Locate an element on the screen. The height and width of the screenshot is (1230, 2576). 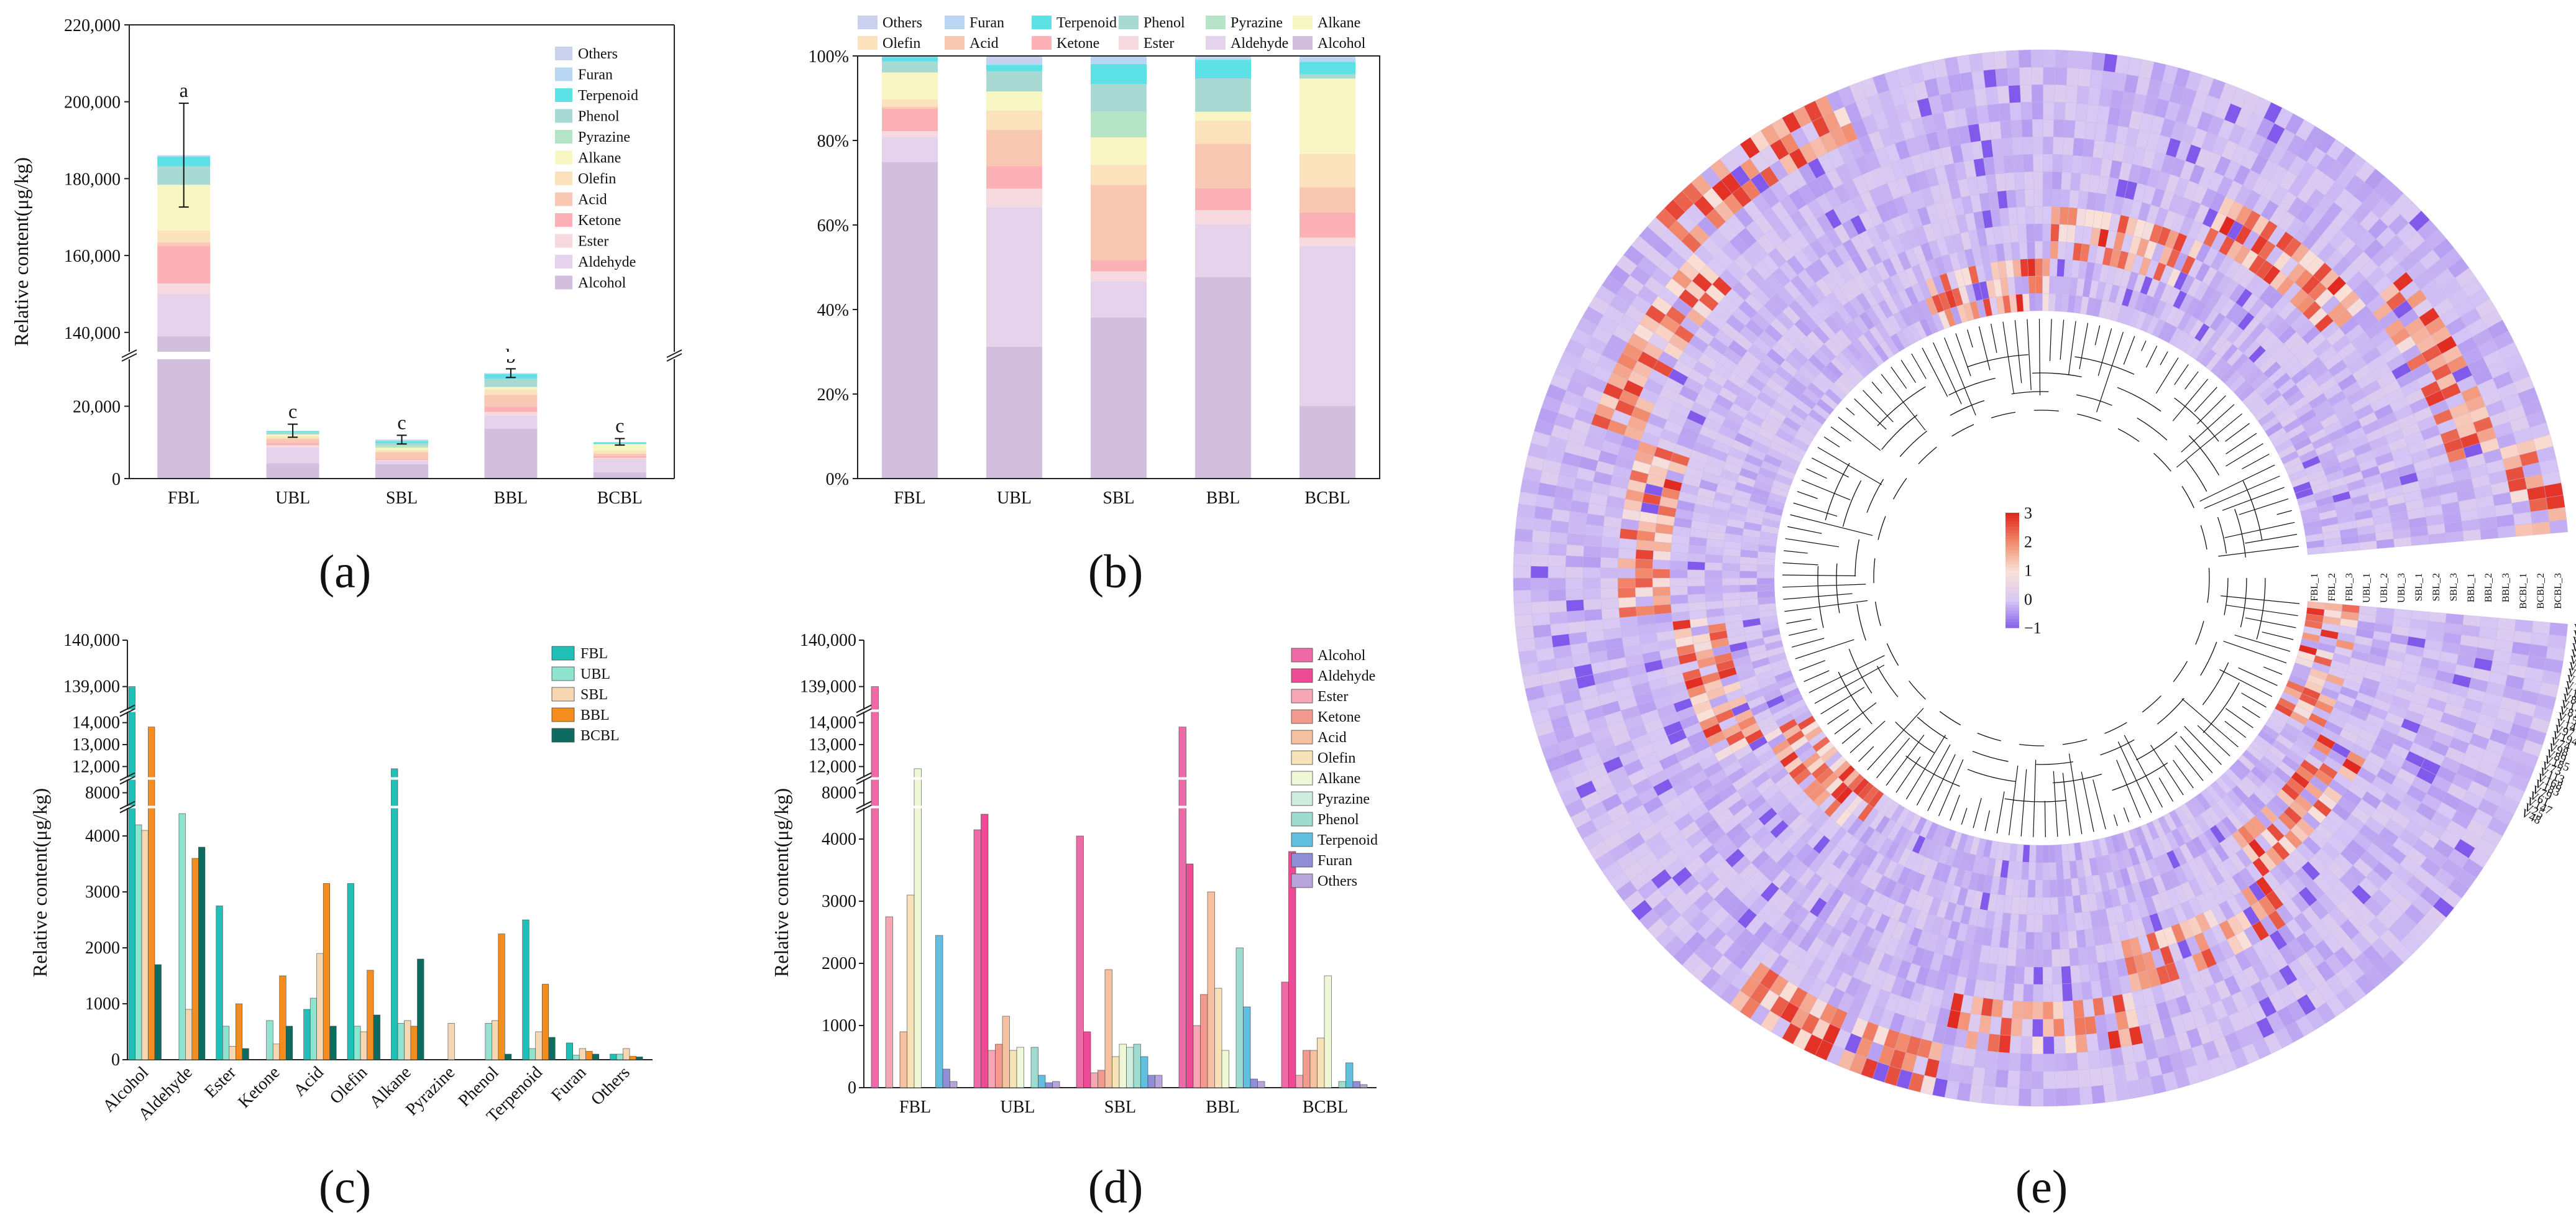
legend-label-olefin: Olefin is located at coordinates (901, 43).